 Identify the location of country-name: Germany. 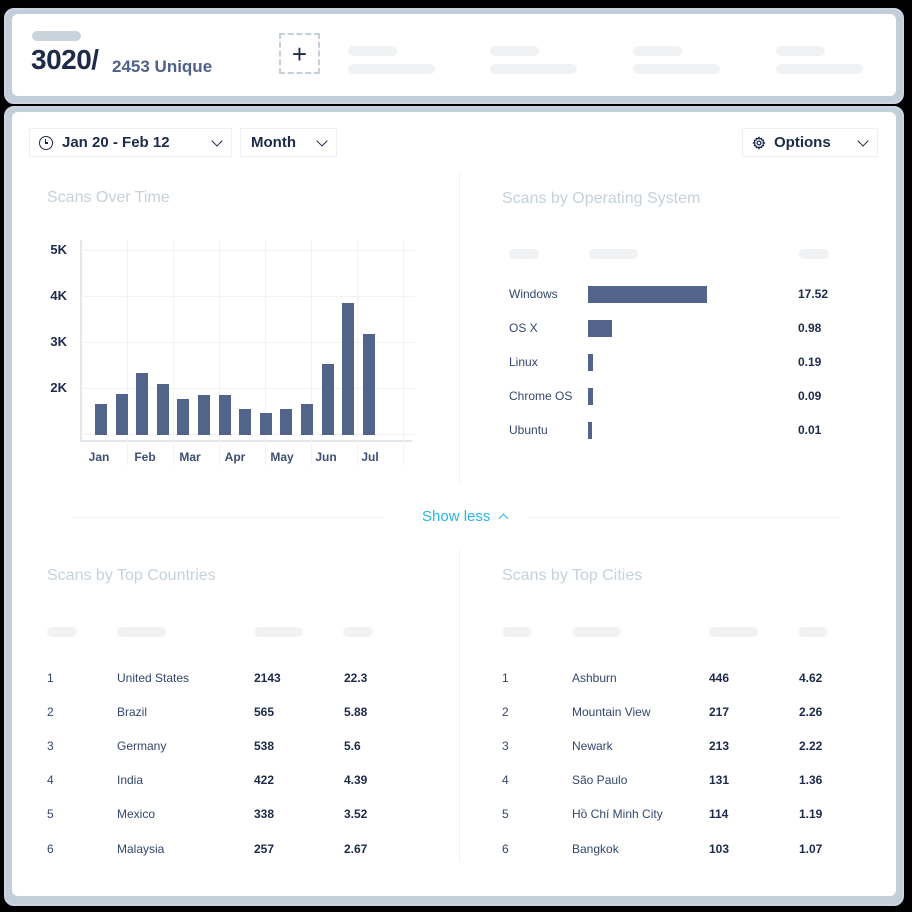
(142, 746).